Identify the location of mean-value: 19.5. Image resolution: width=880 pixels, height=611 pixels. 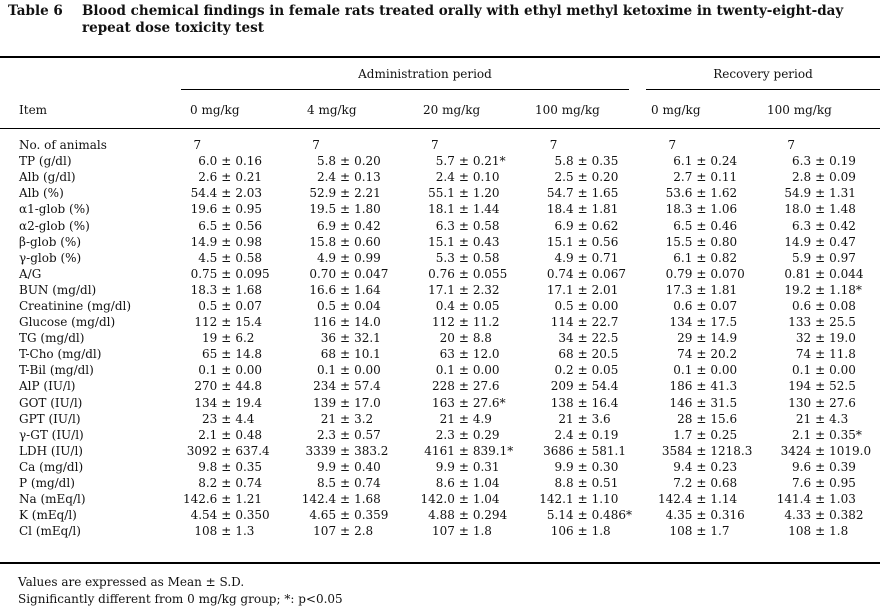
(323, 209).